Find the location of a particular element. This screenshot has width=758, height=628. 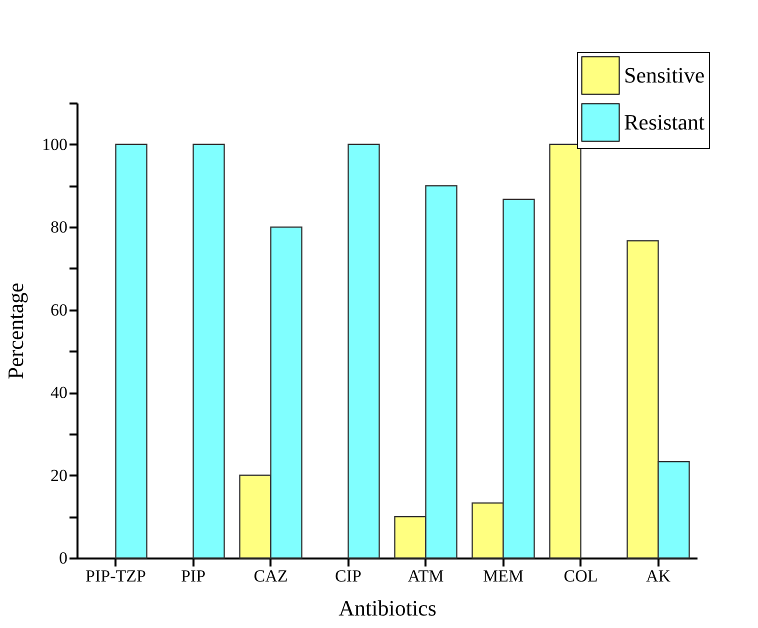

legend-label: Sensitive is located at coordinates (664, 75).